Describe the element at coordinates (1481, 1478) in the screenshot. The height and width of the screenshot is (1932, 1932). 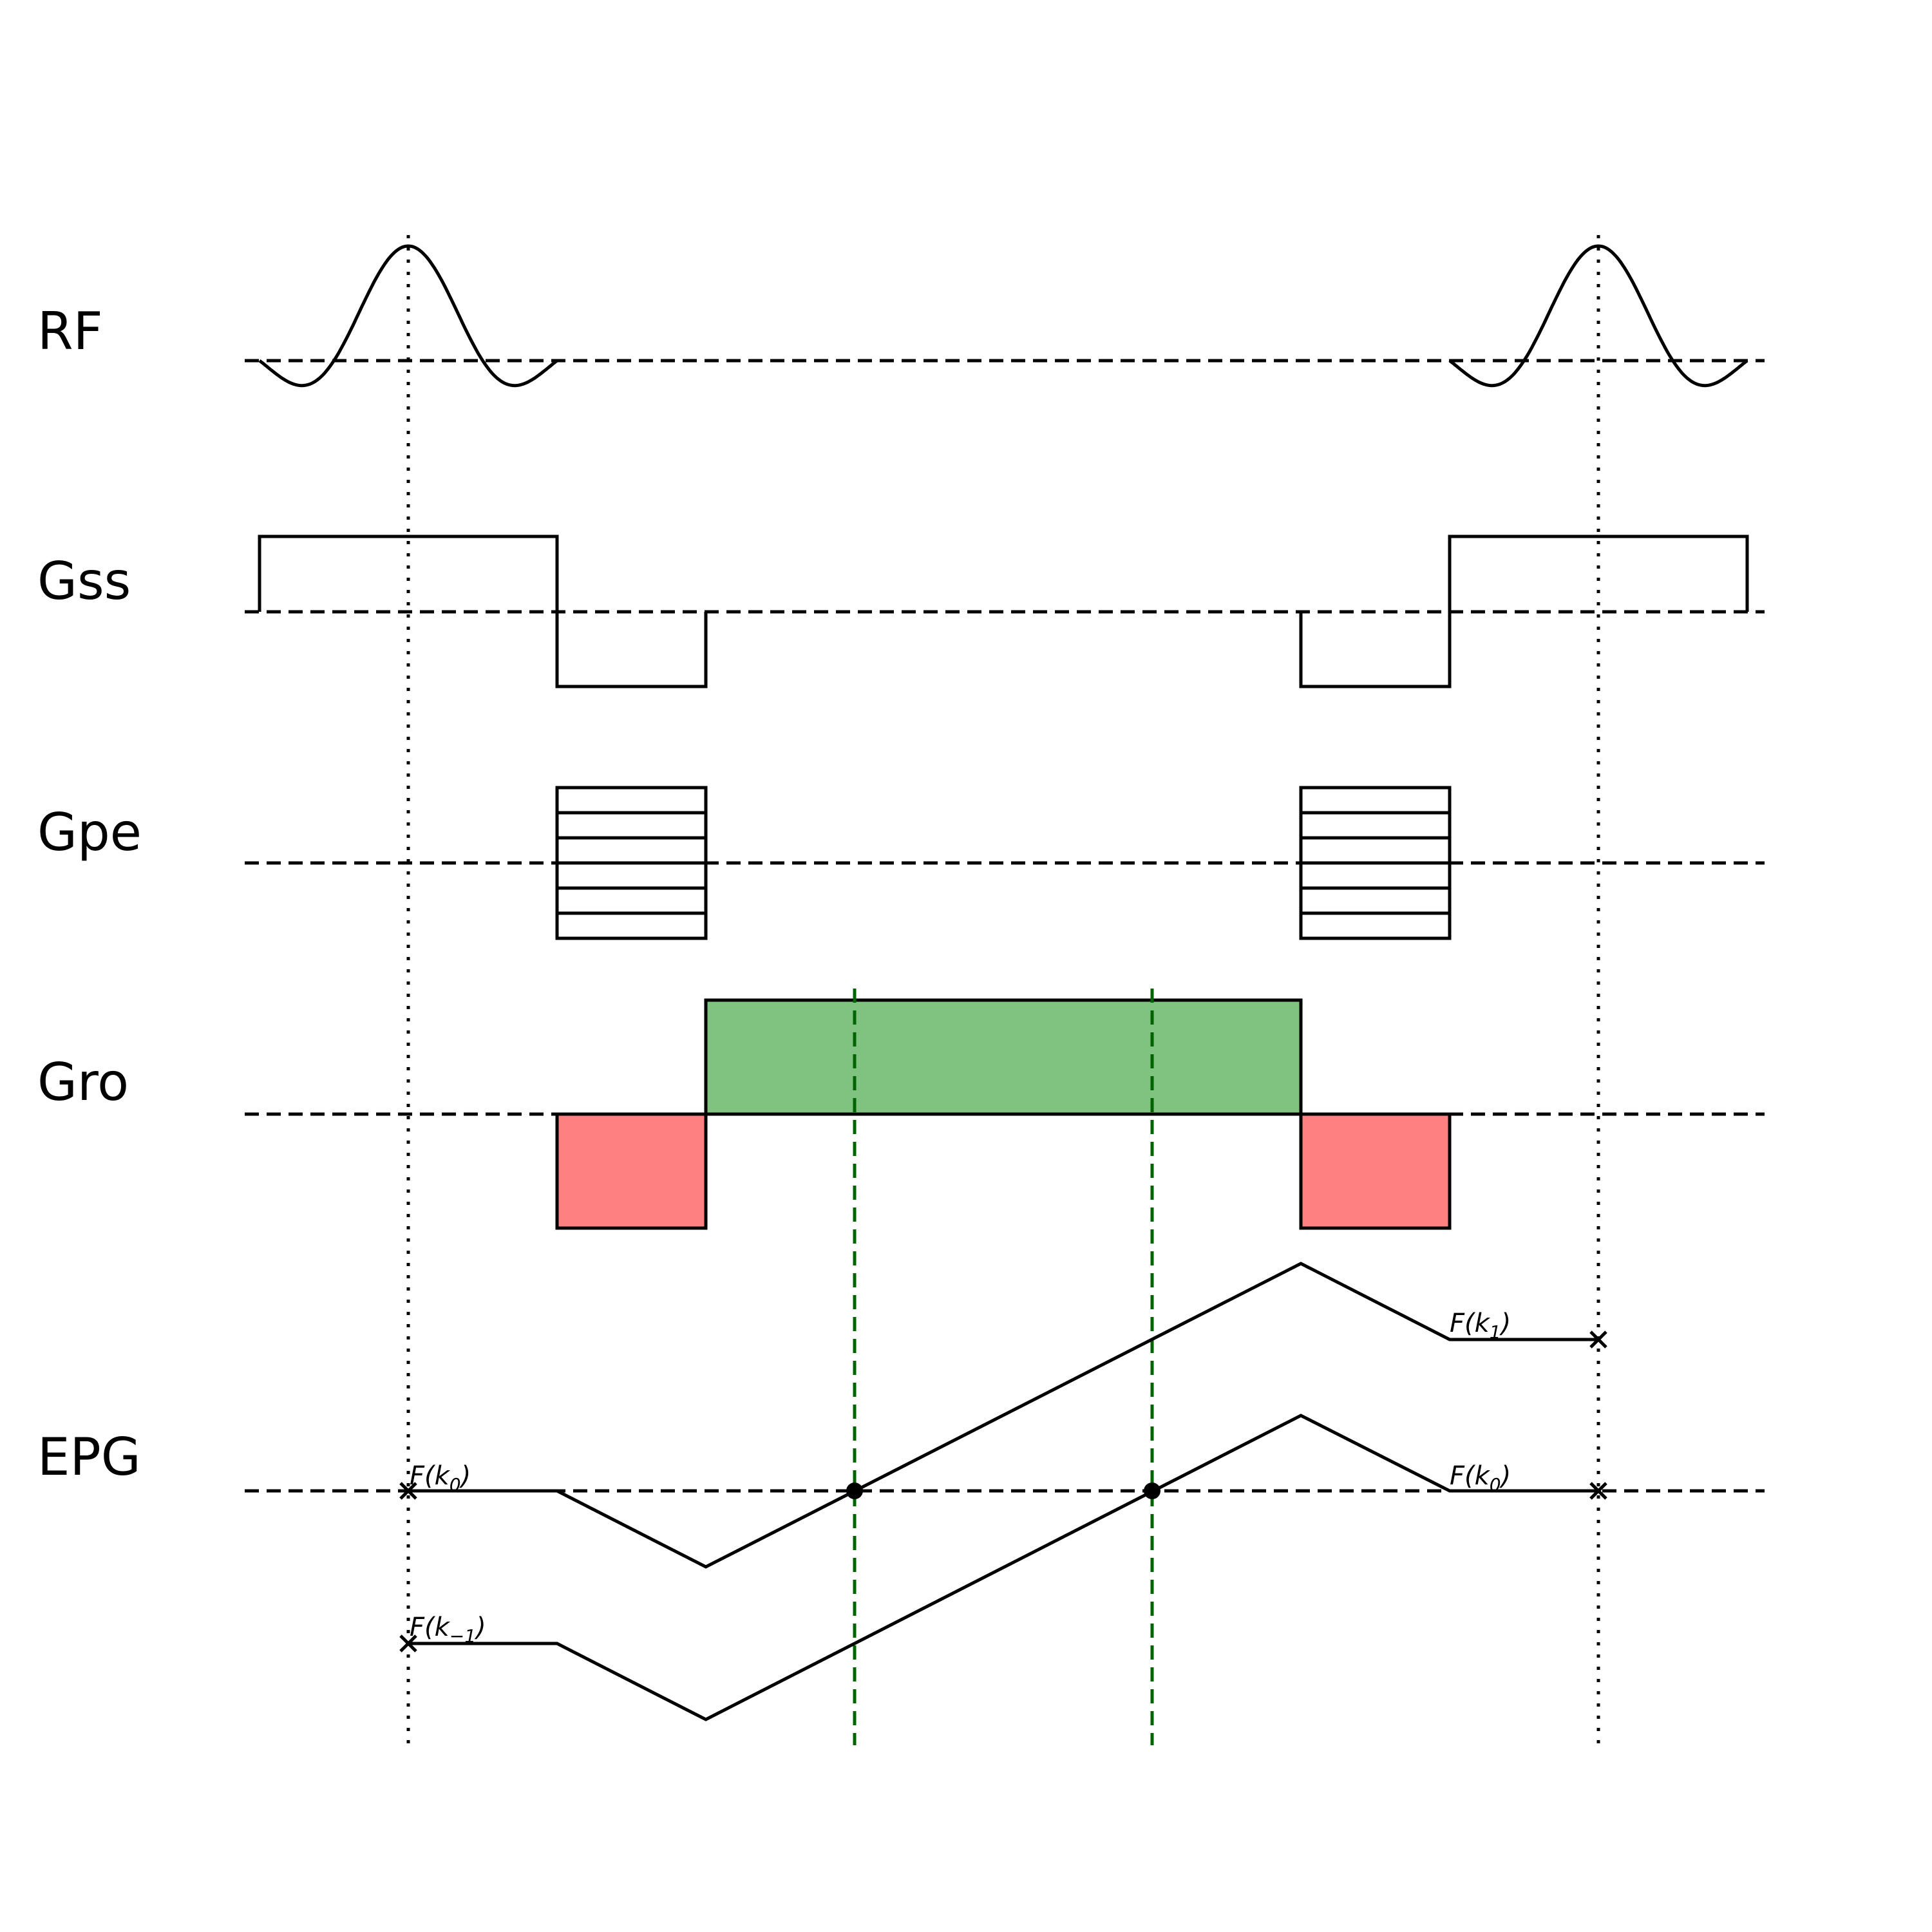
I see `state-label-end-k0: F(k0)` at that location.